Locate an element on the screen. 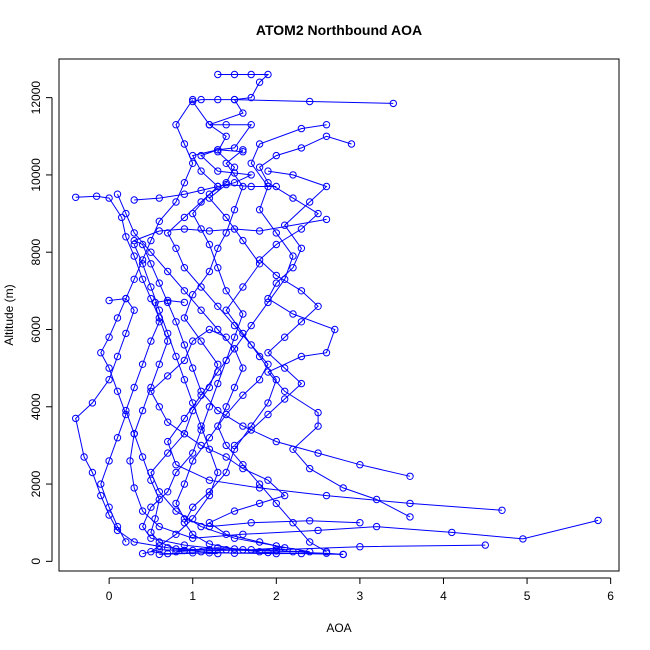 The height and width of the screenshot is (650, 650). x-tick-label: 0 is located at coordinates (109, 596).